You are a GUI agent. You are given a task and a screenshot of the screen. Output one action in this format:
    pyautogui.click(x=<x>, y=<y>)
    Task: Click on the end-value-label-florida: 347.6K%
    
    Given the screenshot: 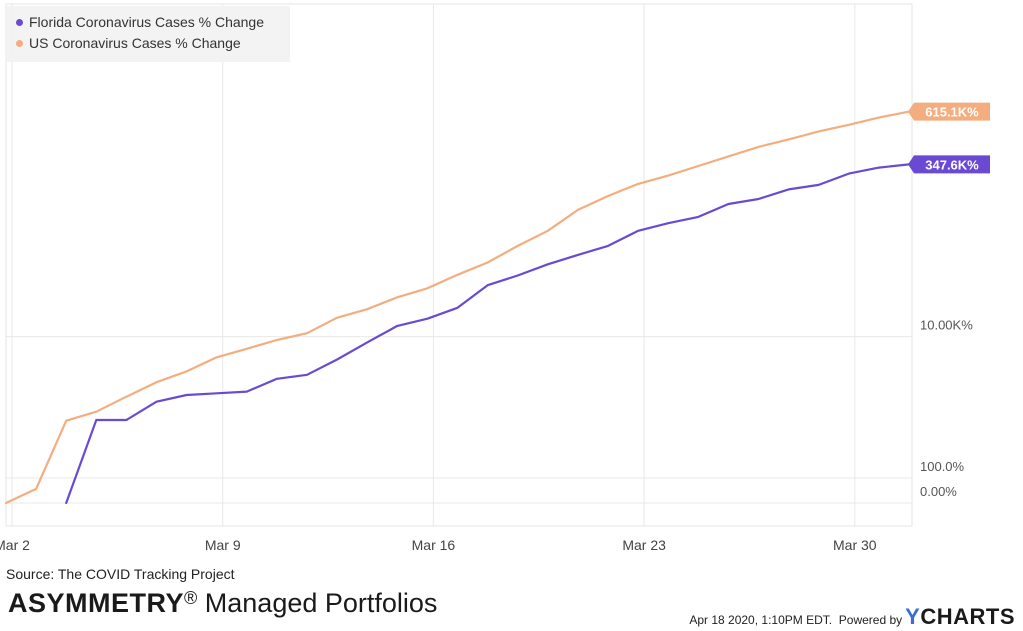 What is the action you would take?
    pyautogui.click(x=949, y=164)
    